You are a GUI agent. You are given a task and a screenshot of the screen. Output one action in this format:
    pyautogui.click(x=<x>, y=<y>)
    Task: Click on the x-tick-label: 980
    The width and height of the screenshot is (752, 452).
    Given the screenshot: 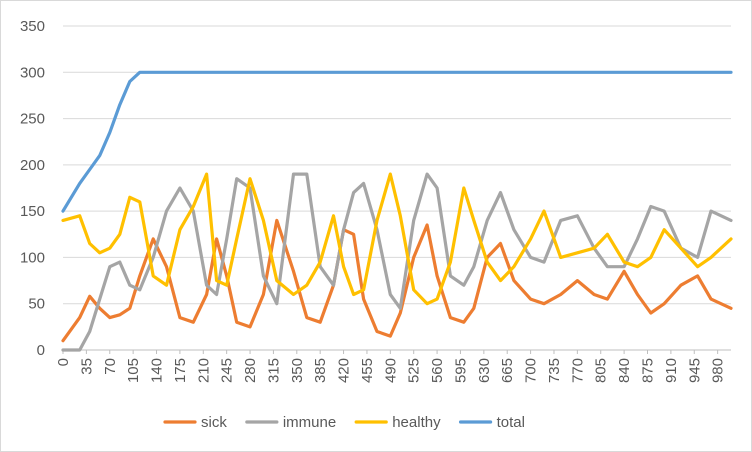 What is the action you would take?
    pyautogui.click(x=718, y=370)
    